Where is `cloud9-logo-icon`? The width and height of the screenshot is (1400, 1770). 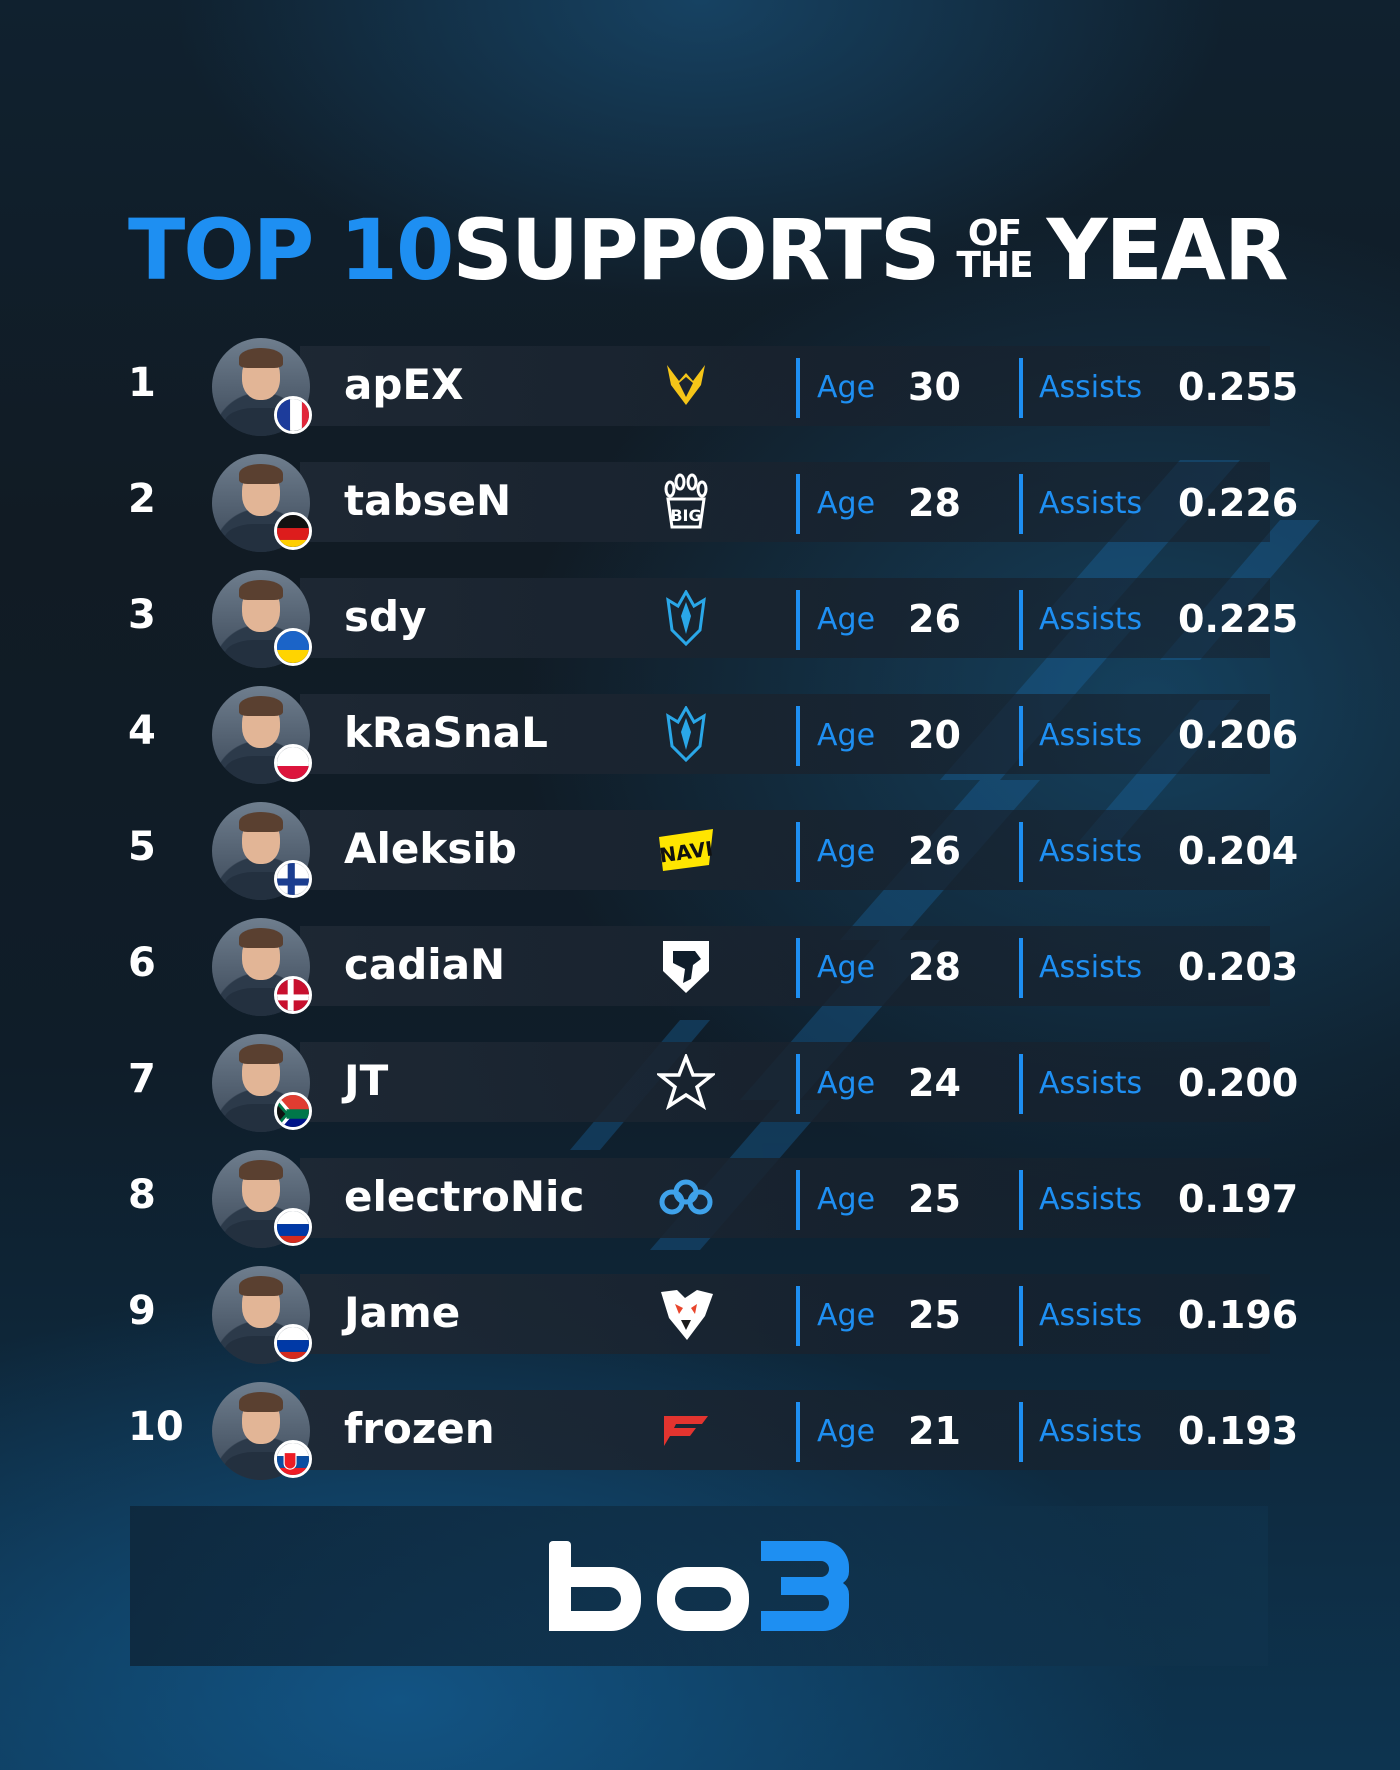 cloud9-logo-icon is located at coordinates (686, 1198).